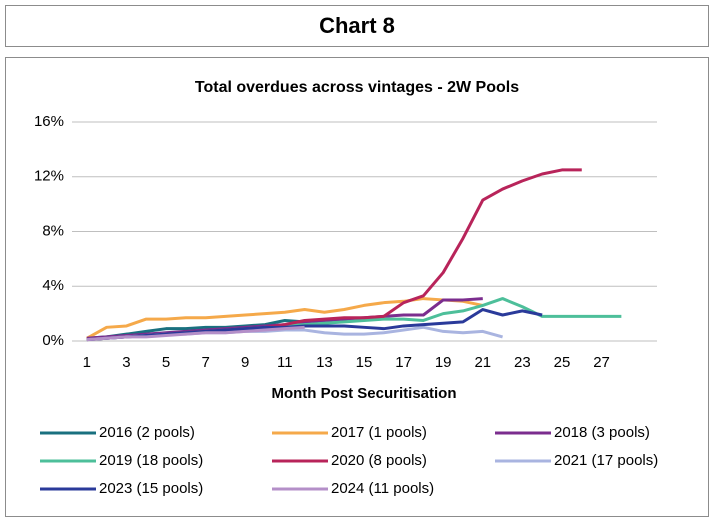  Describe the element at coordinates (195, 333) in the screenshot. I see `series-line` at that location.